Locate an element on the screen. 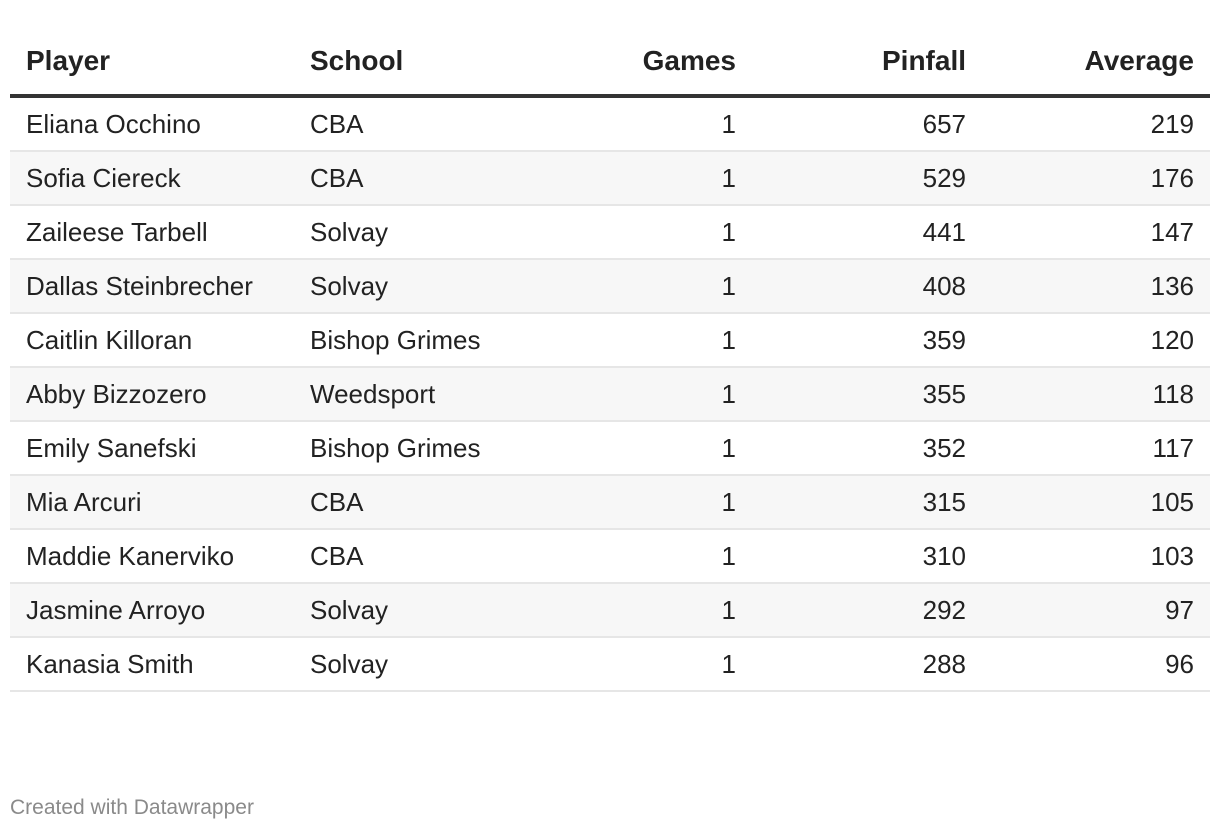  cell-player: Emily Sanefski is located at coordinates (152, 448).